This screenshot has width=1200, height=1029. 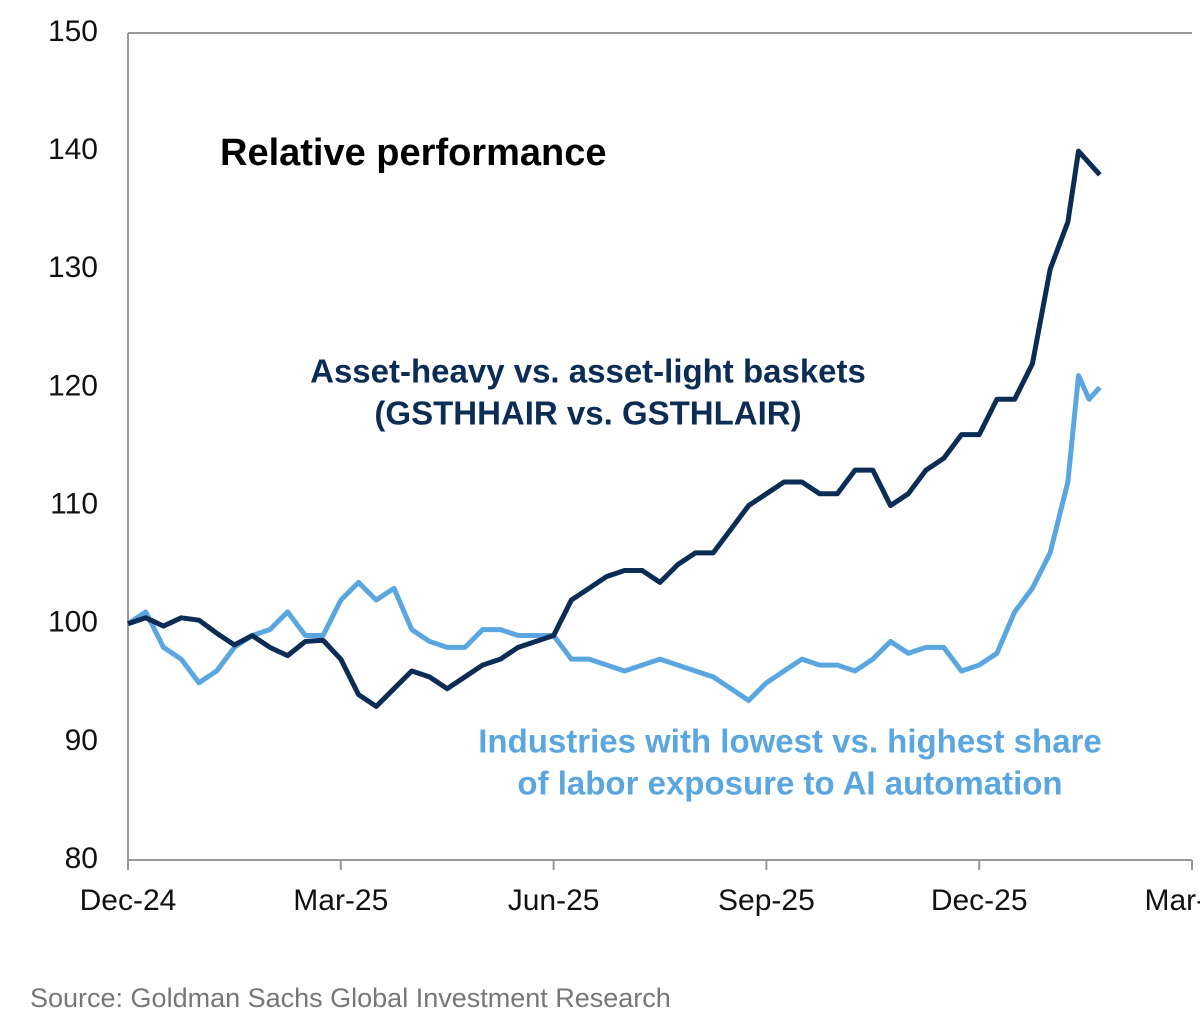 What do you see at coordinates (73, 149) in the screenshot?
I see `y-tick-label: 140` at bounding box center [73, 149].